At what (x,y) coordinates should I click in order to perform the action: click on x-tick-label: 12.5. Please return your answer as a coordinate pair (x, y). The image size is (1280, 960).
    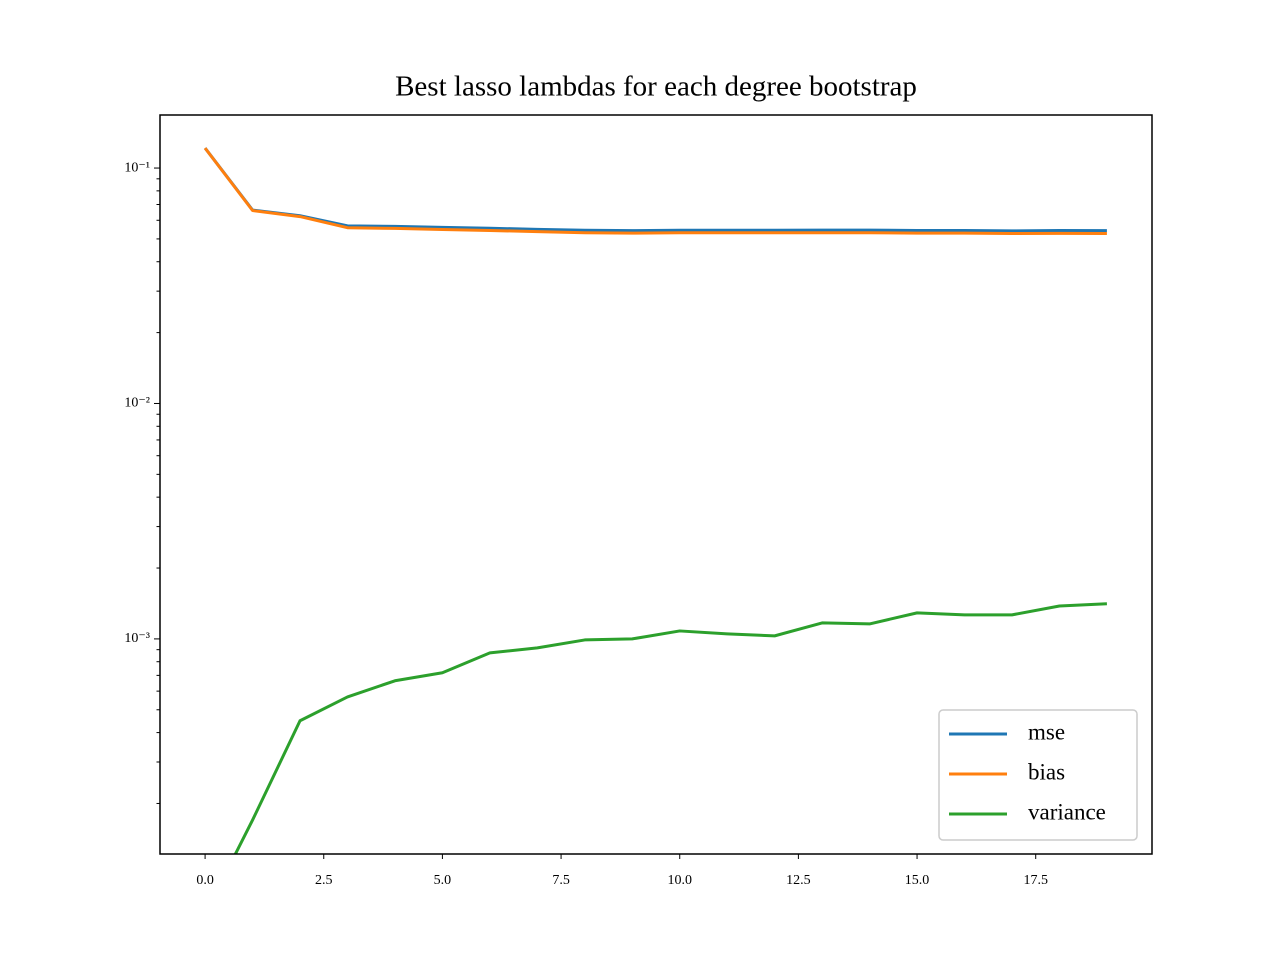
    Looking at the image, I should click on (798, 880).